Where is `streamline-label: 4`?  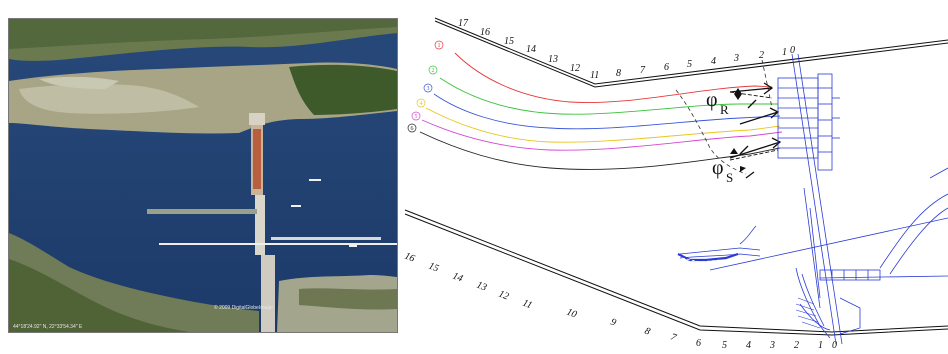 streamline-label: 4 is located at coordinates (421, 104).